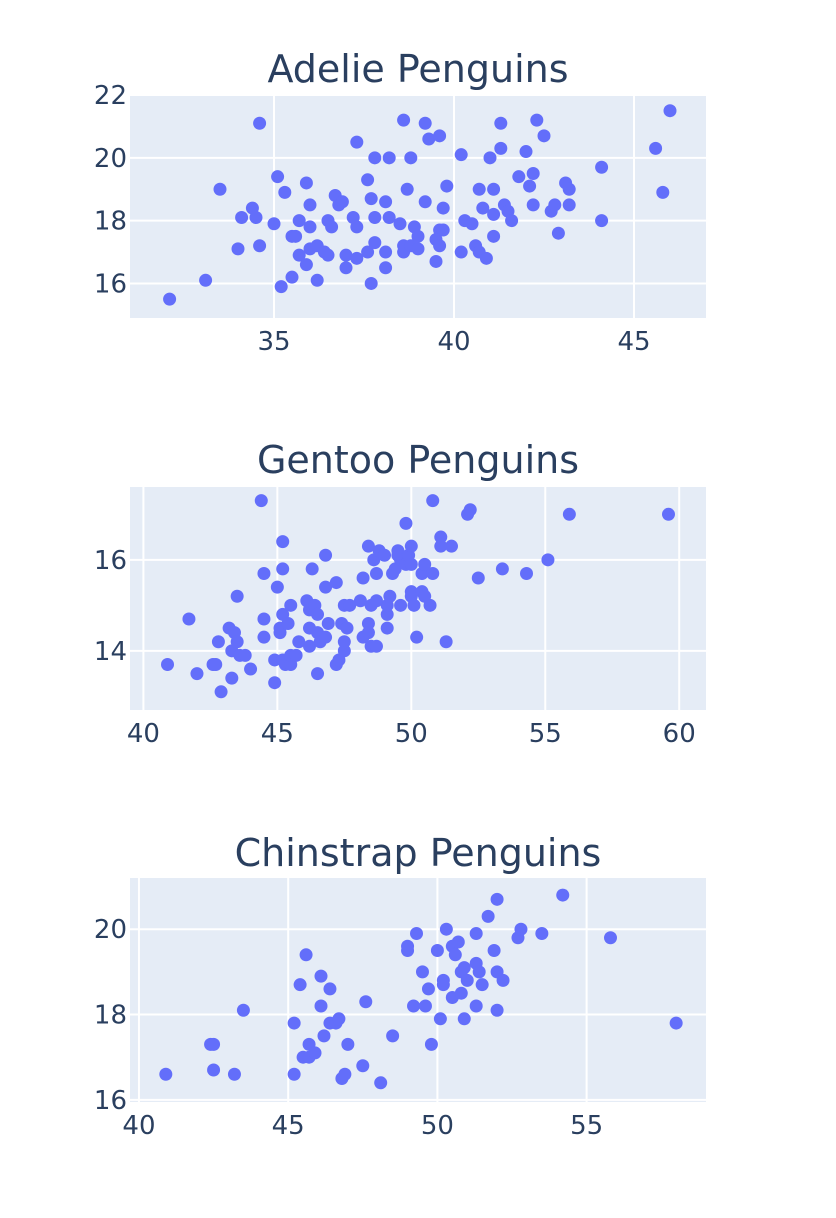 Image resolution: width=836 pixels, height=1218 pixels. Describe the element at coordinates (418, 460) in the screenshot. I see `chart-title: Gentoo Penguins` at that location.